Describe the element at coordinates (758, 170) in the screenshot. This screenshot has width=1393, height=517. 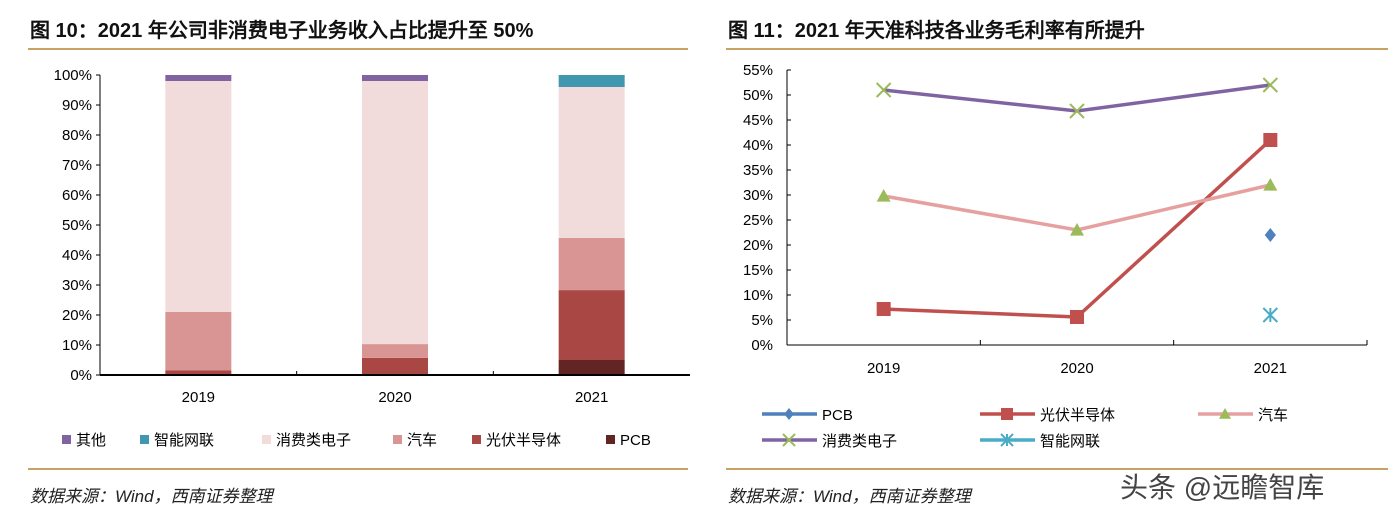
I see `y-tick-label: 35%` at that location.